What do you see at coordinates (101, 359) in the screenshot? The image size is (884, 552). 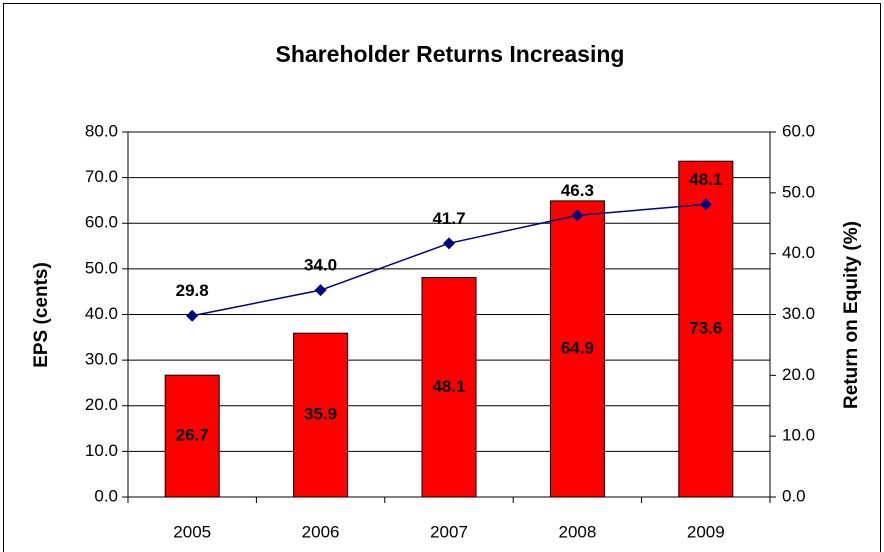 I see `y-tick-label: 30.0` at bounding box center [101, 359].